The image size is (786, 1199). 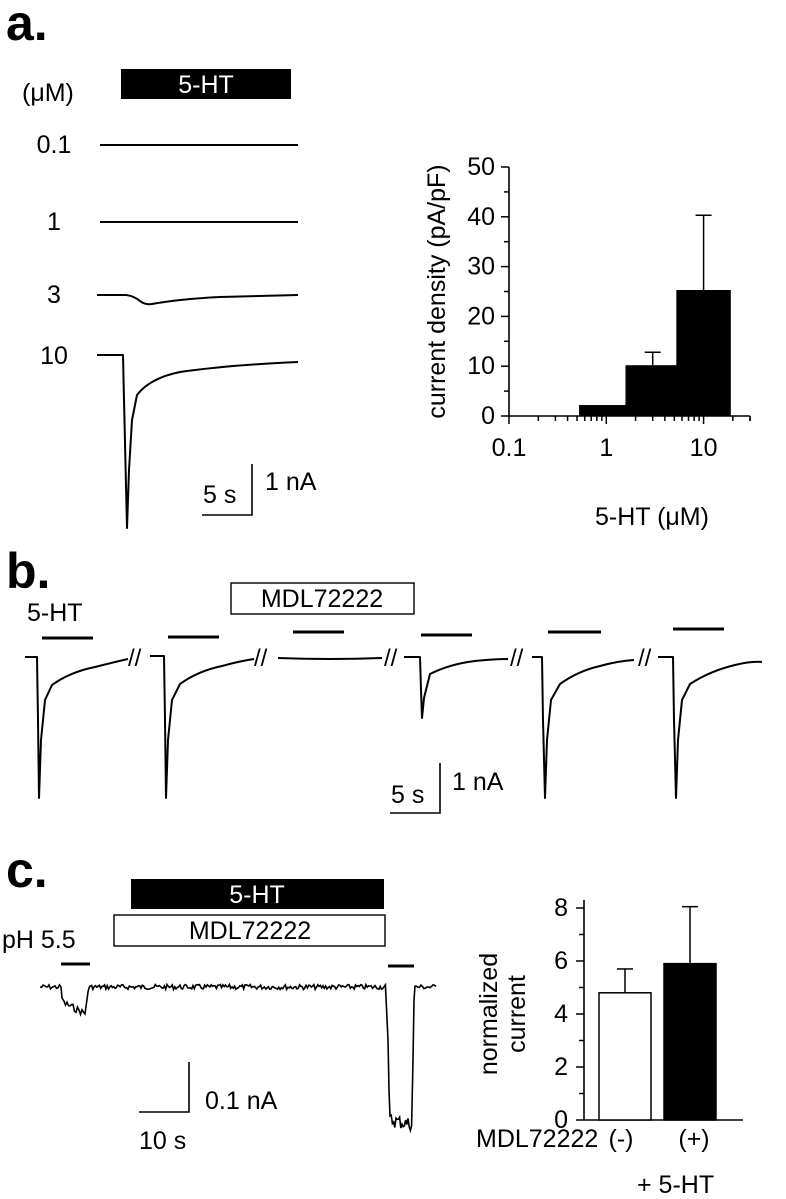 I want to click on scale-time-c: 10 s, so click(x=162, y=1141).